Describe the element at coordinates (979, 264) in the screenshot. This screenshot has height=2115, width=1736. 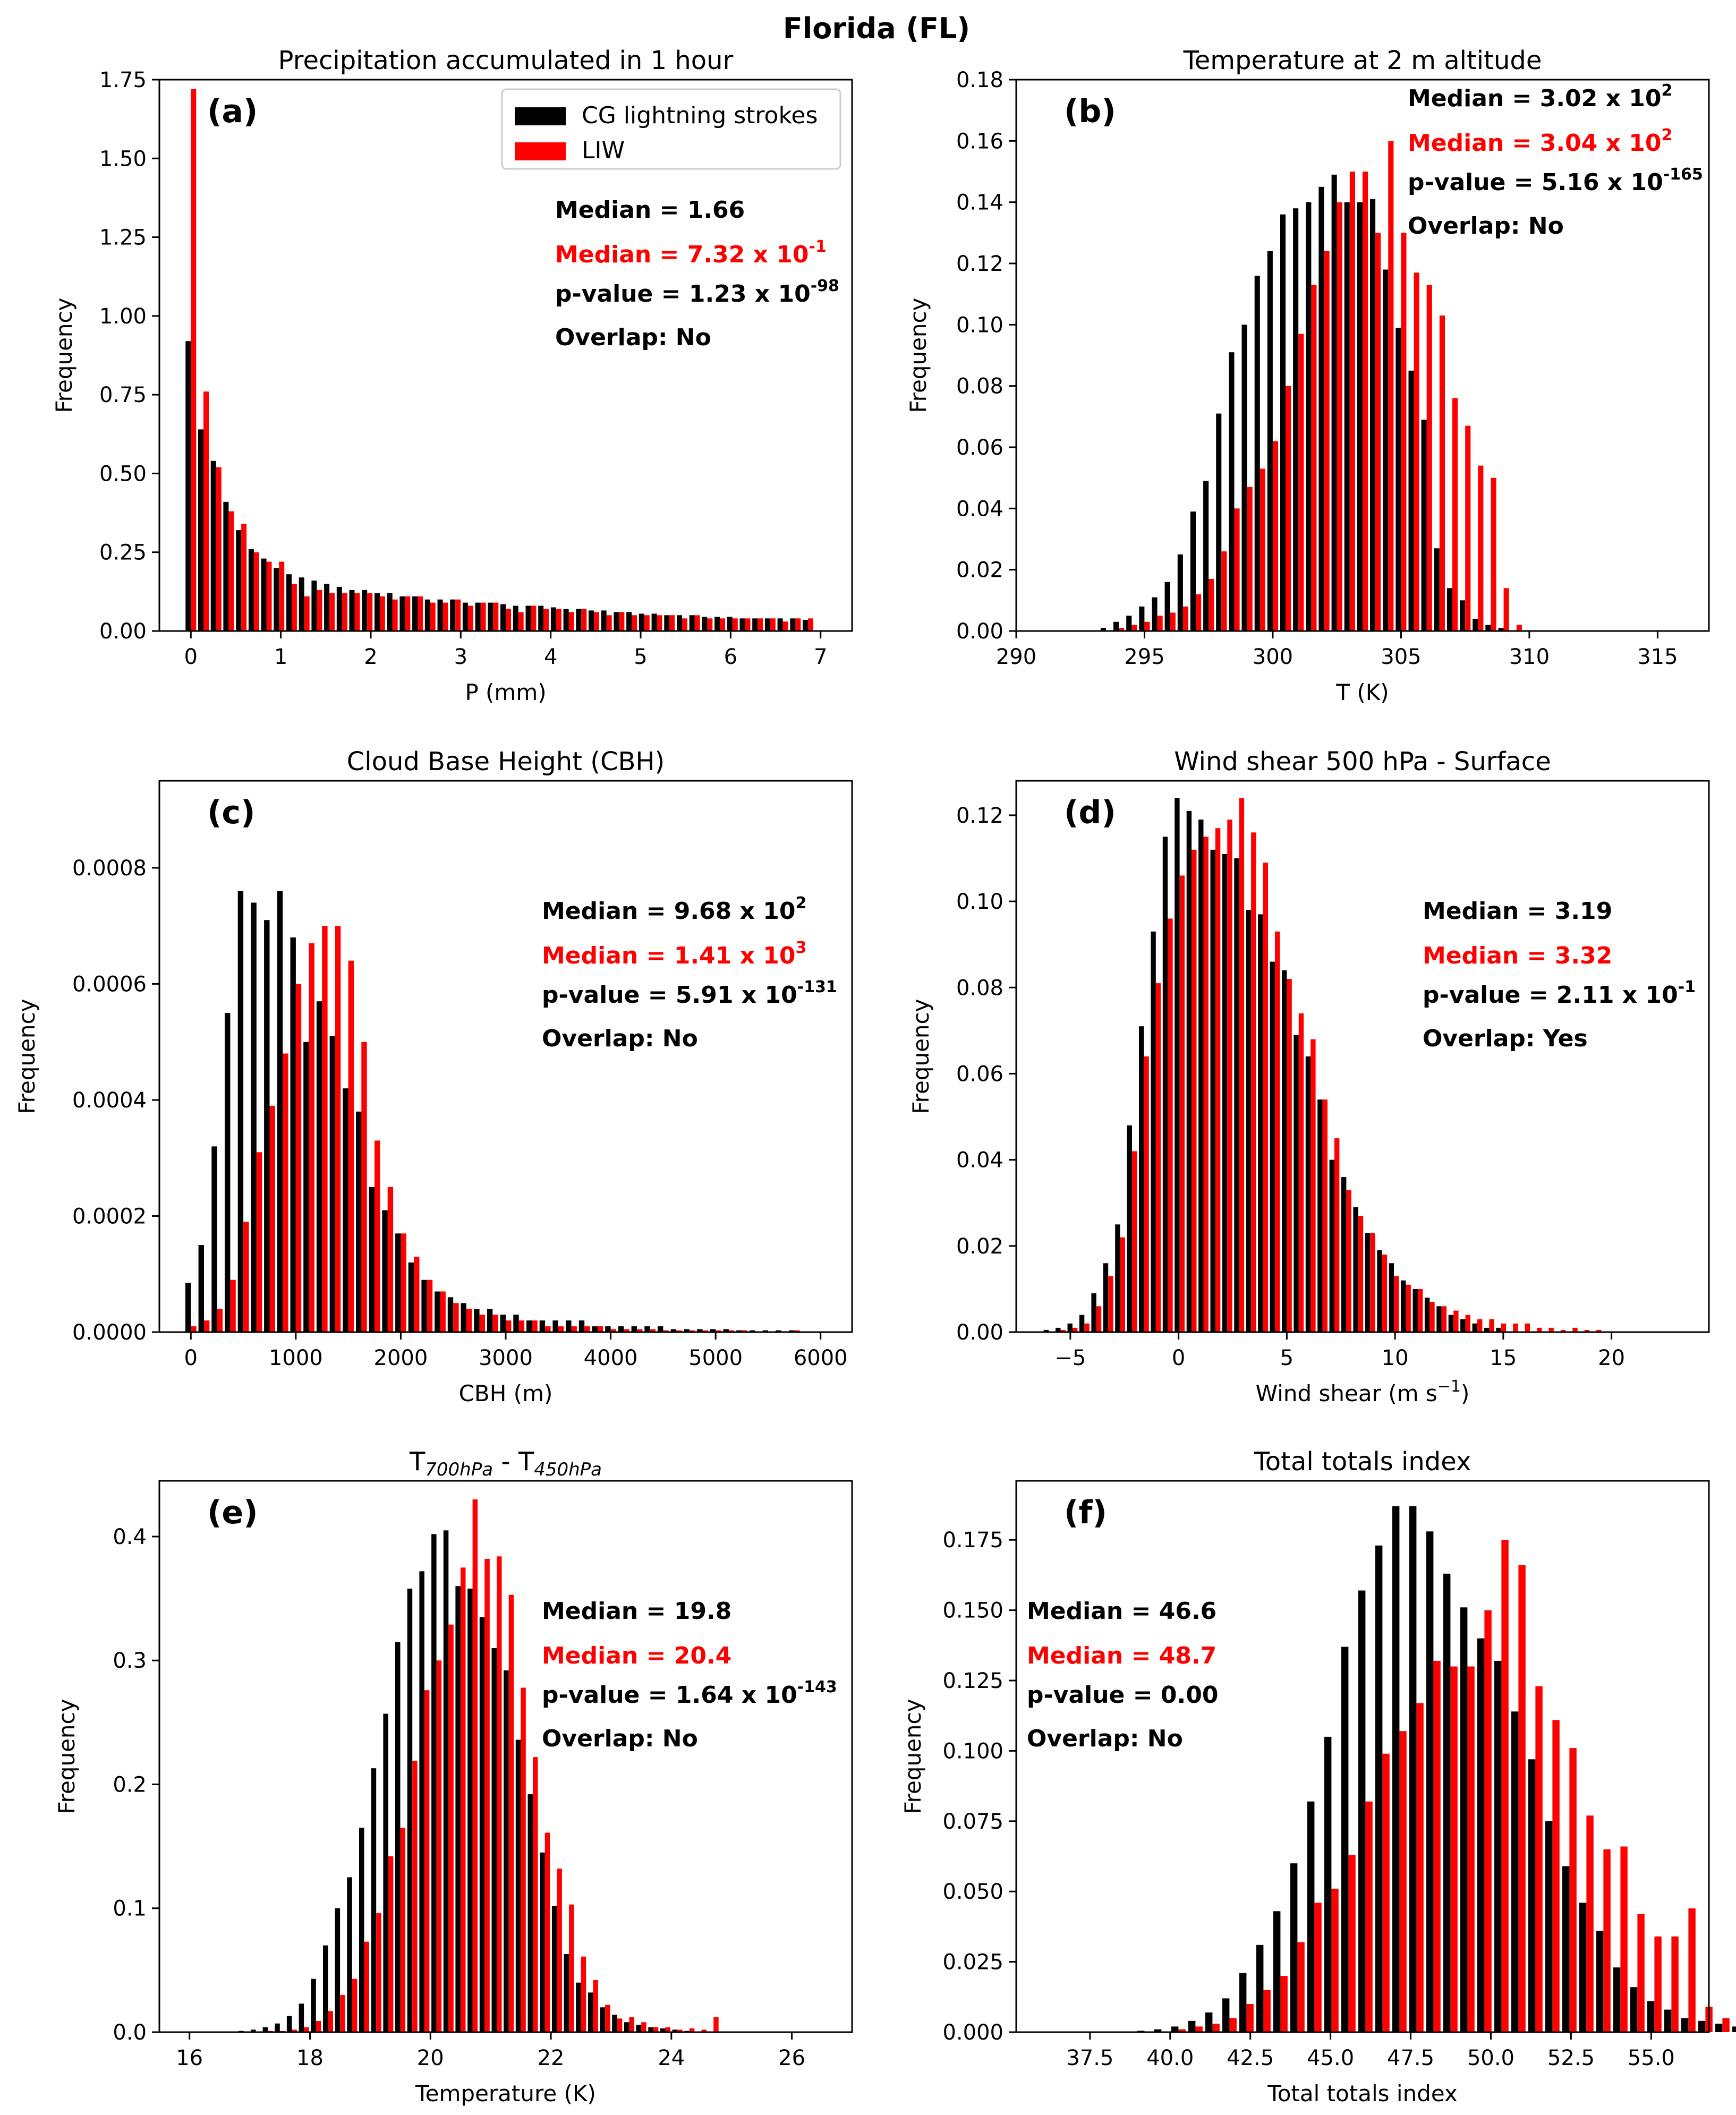
I see `y-tick-label: 0.12` at that location.